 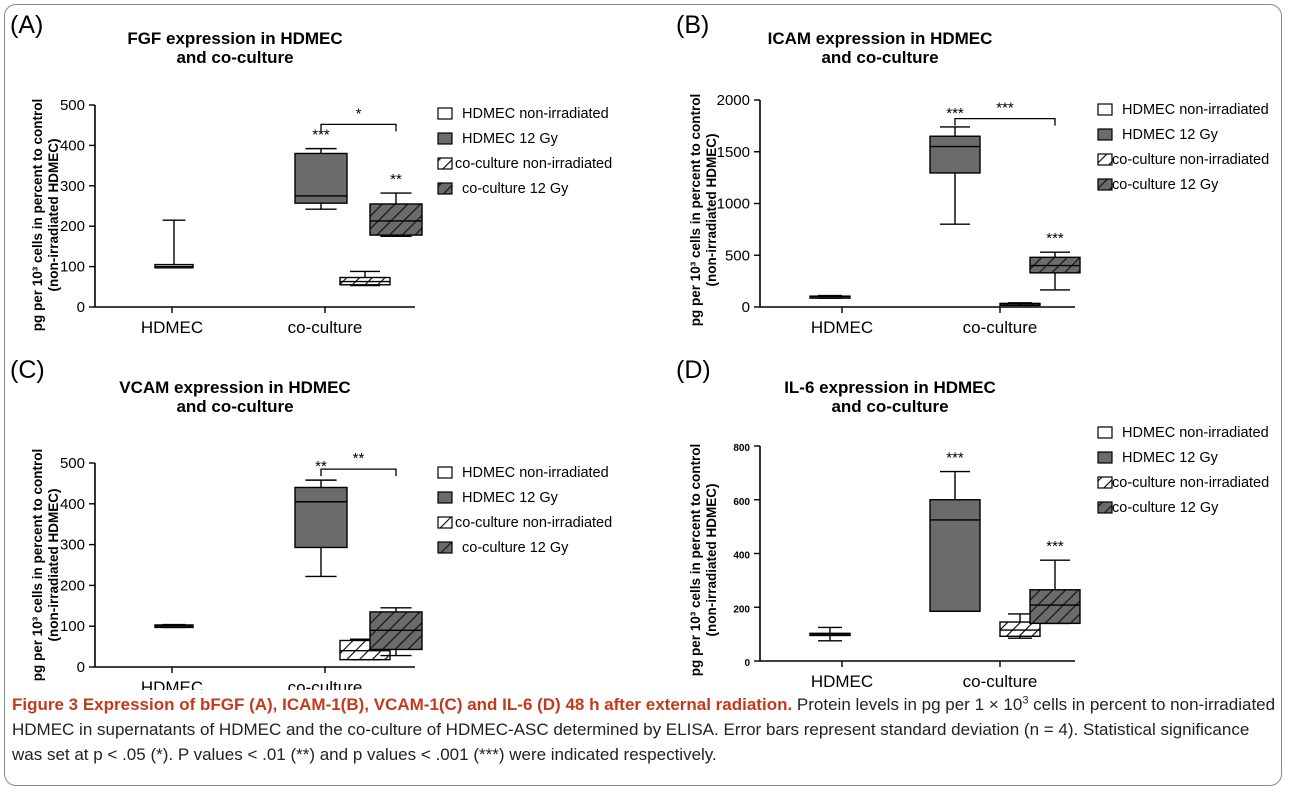 I want to click on y-tick-label: 1000, so click(x=733, y=204).